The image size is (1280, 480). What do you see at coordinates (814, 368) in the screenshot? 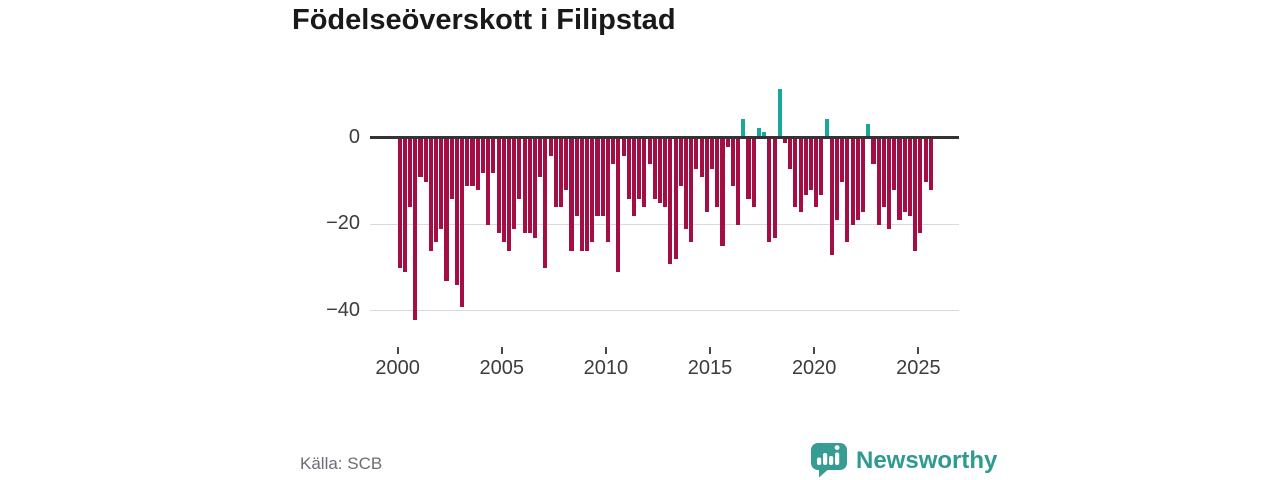
I see `x-axis-tick-label: 2020` at bounding box center [814, 368].